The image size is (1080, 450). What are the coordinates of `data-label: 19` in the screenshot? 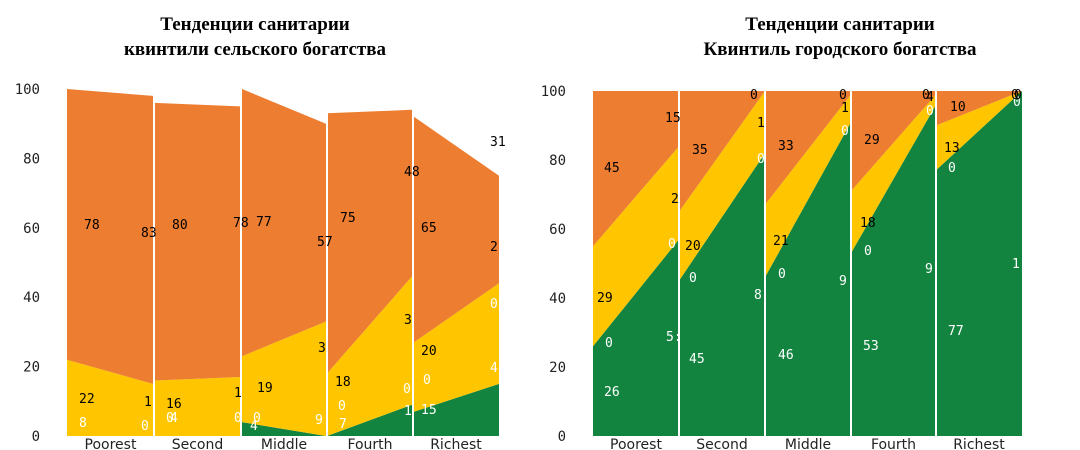 It's located at (265, 388).